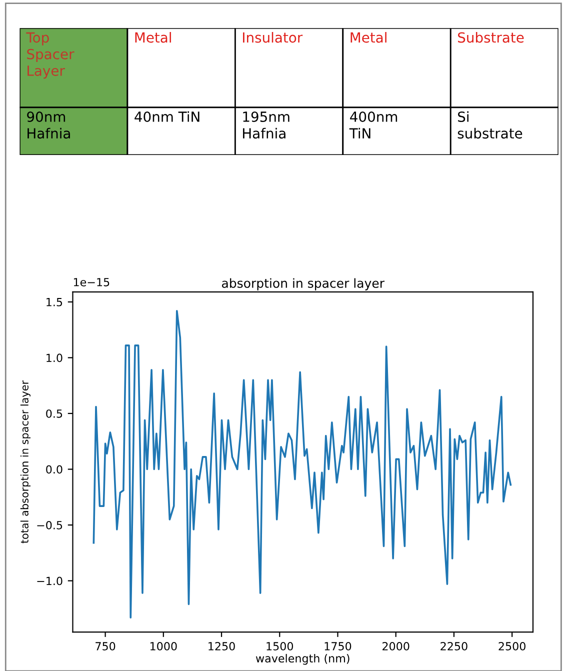 The image size is (564, 671). Describe the element at coordinates (49, 581) in the screenshot. I see `y-tick-label: −1.0` at that location.